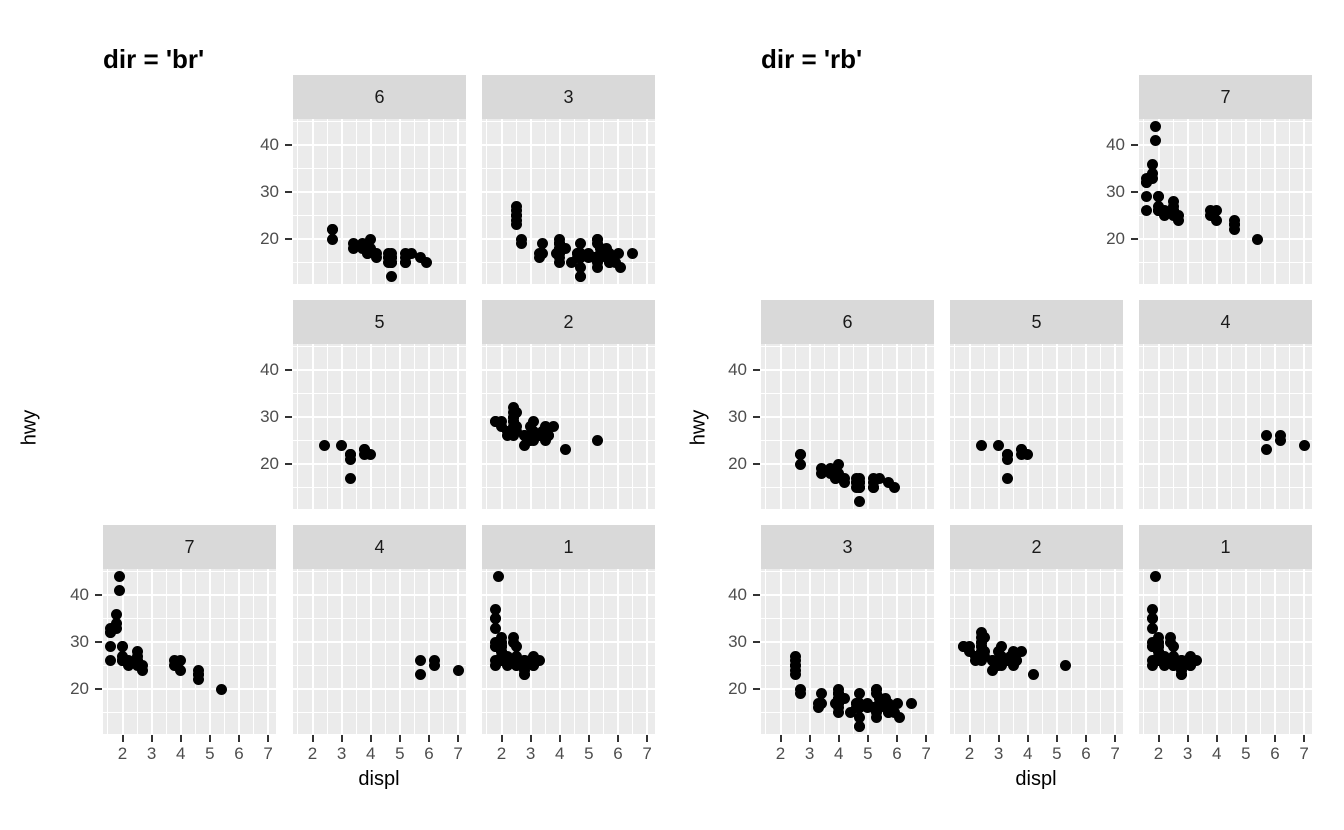  I want to click on x-tick-label: 7, so click(926, 753).